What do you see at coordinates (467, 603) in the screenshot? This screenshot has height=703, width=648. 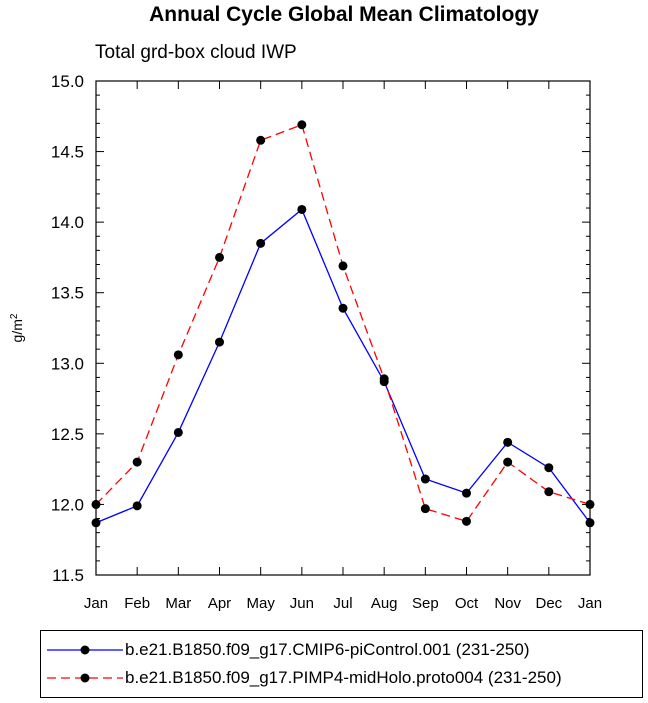 I see `x-tick-label: Oct` at bounding box center [467, 603].